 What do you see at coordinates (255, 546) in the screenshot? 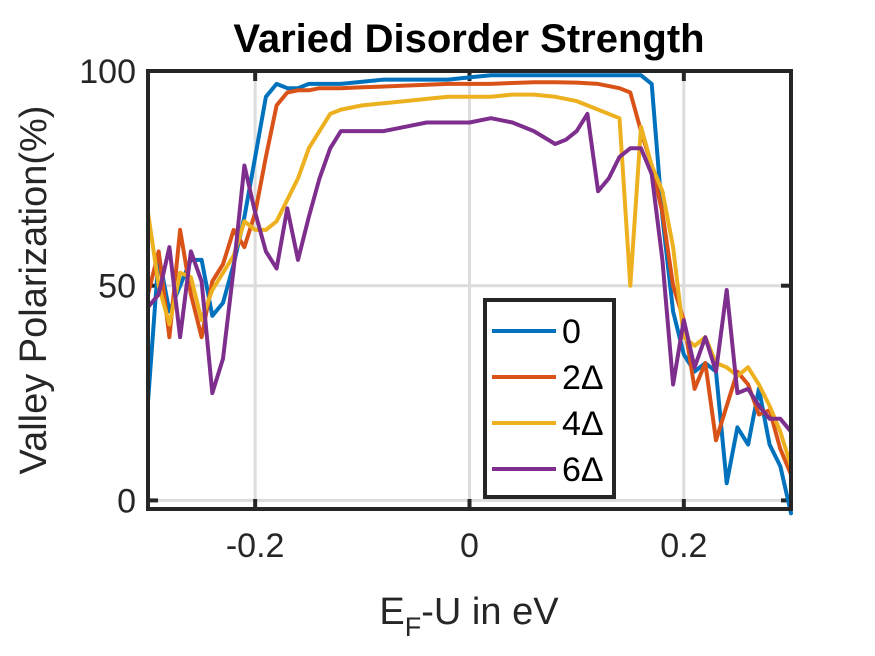
I see `x-tick-label: -0.2` at bounding box center [255, 546].